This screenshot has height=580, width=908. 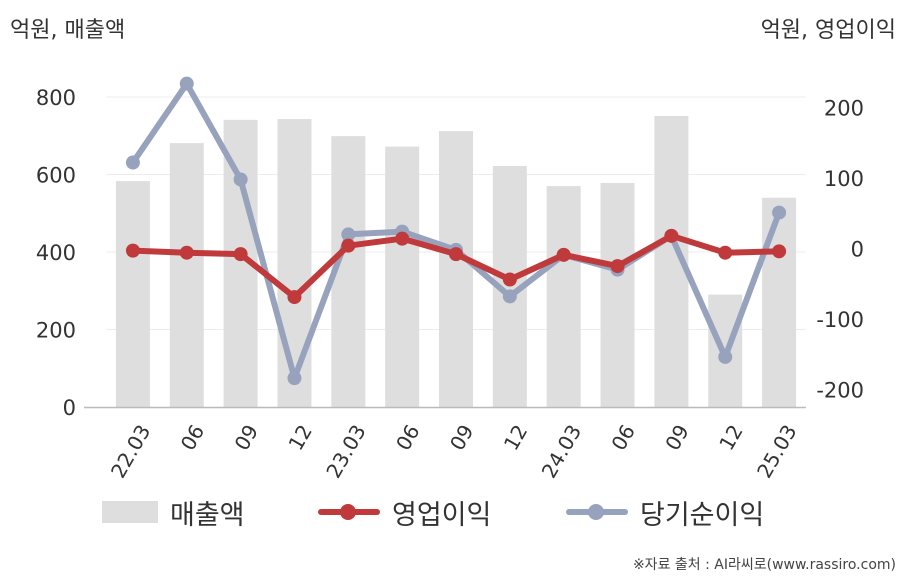 I want to click on legend-swatch-operating-profit, so click(x=349, y=512).